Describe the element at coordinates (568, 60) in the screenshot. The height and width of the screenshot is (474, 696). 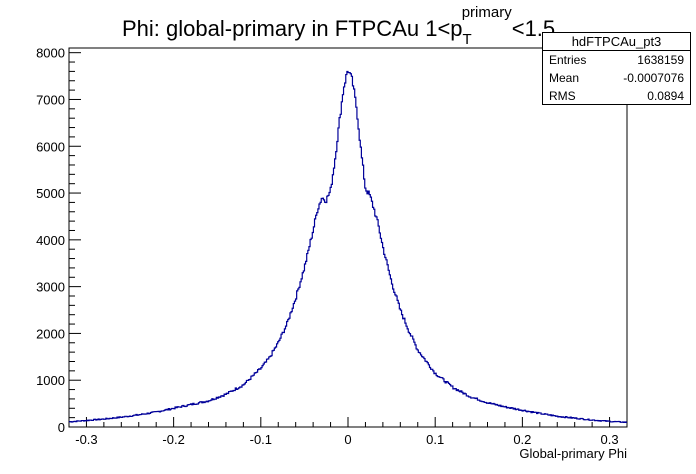
I see `stats-entries-label: Entries` at that location.